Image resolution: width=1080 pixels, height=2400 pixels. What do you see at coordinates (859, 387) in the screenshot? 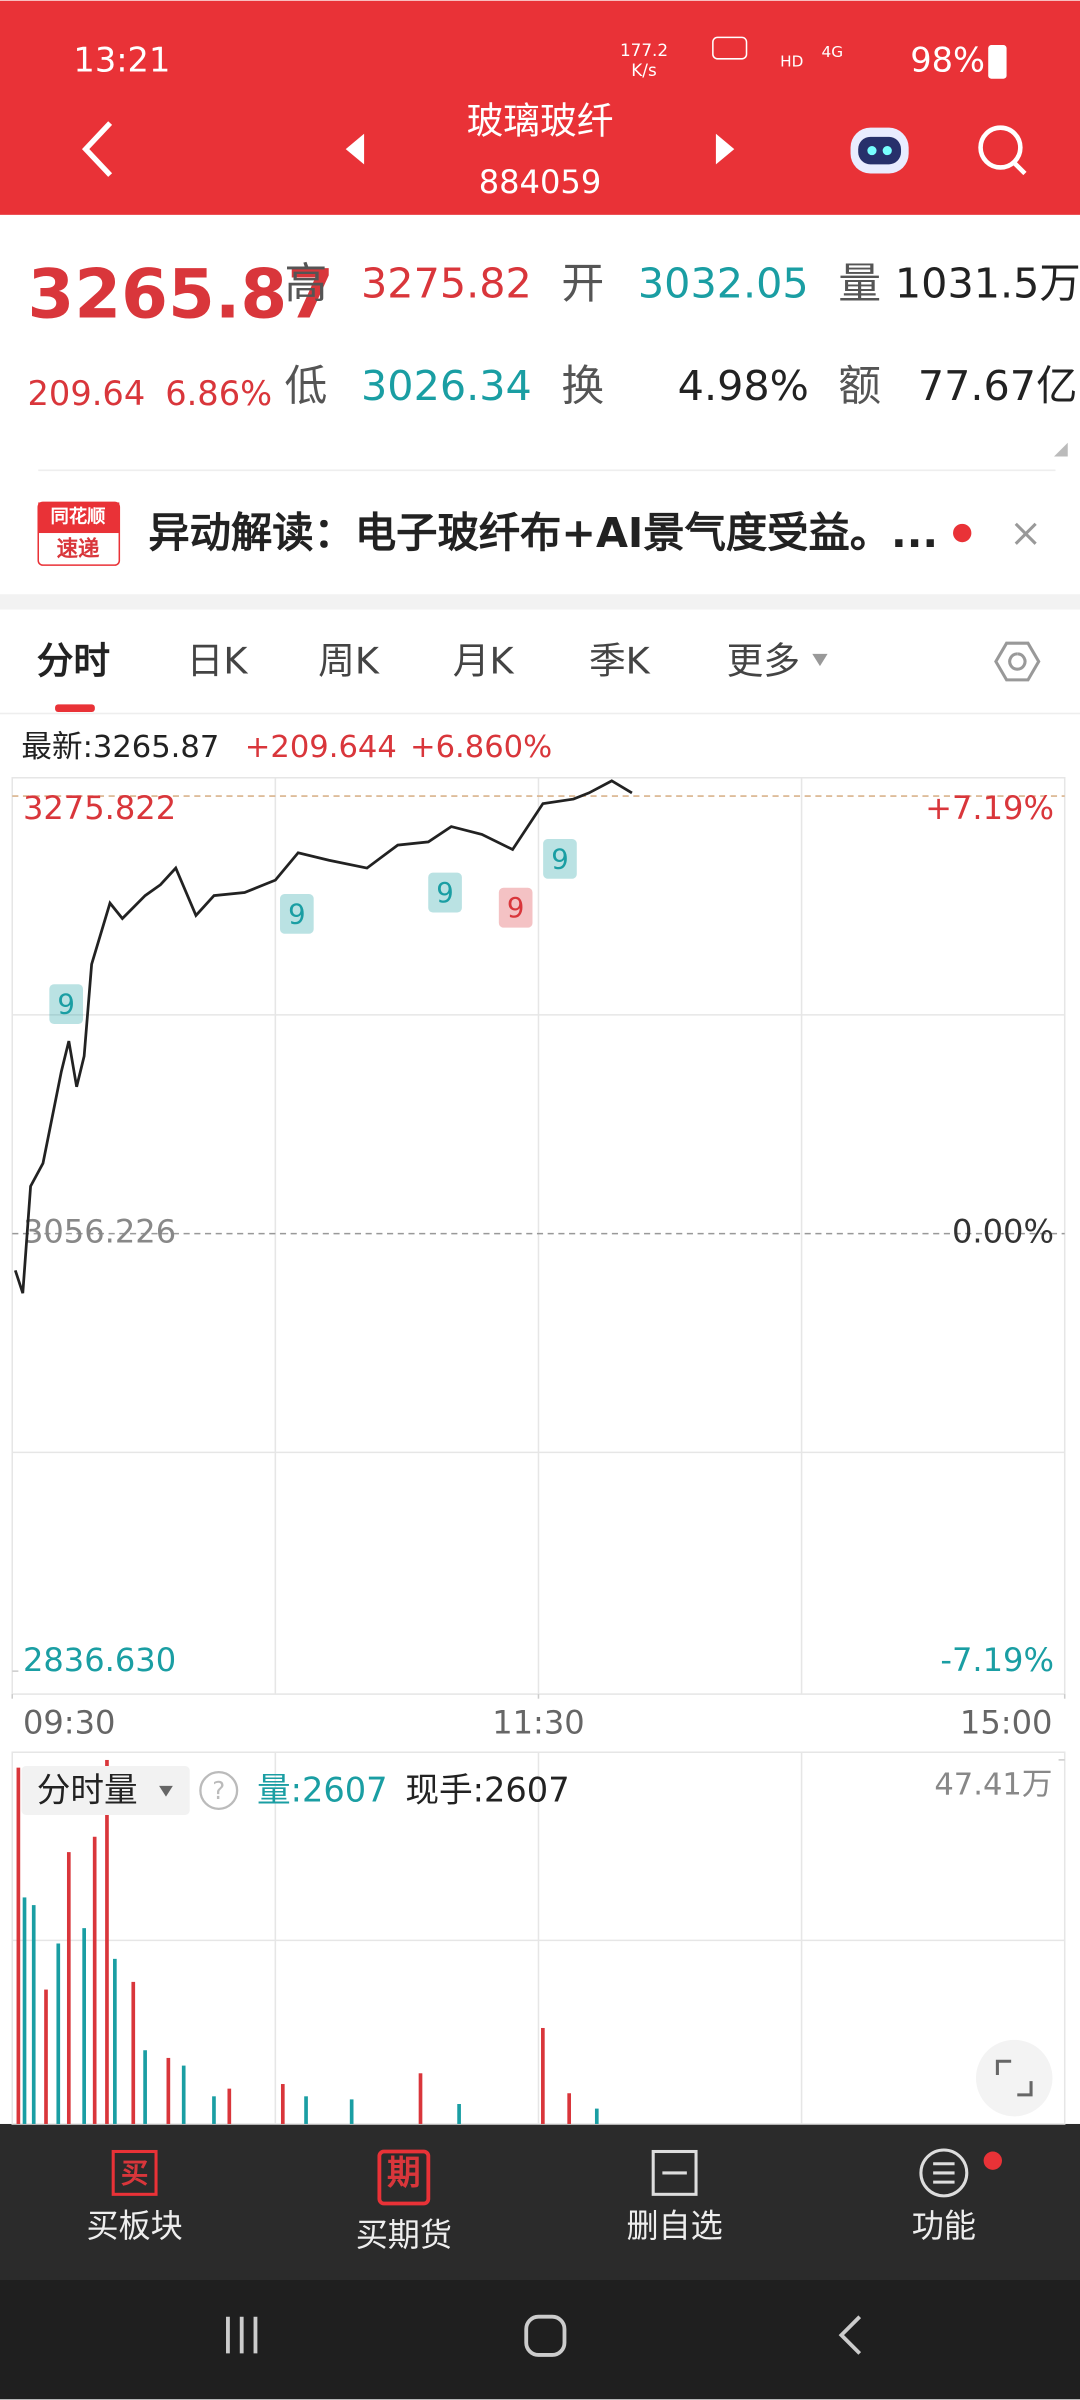
I see `field-label: 额` at bounding box center [859, 387].